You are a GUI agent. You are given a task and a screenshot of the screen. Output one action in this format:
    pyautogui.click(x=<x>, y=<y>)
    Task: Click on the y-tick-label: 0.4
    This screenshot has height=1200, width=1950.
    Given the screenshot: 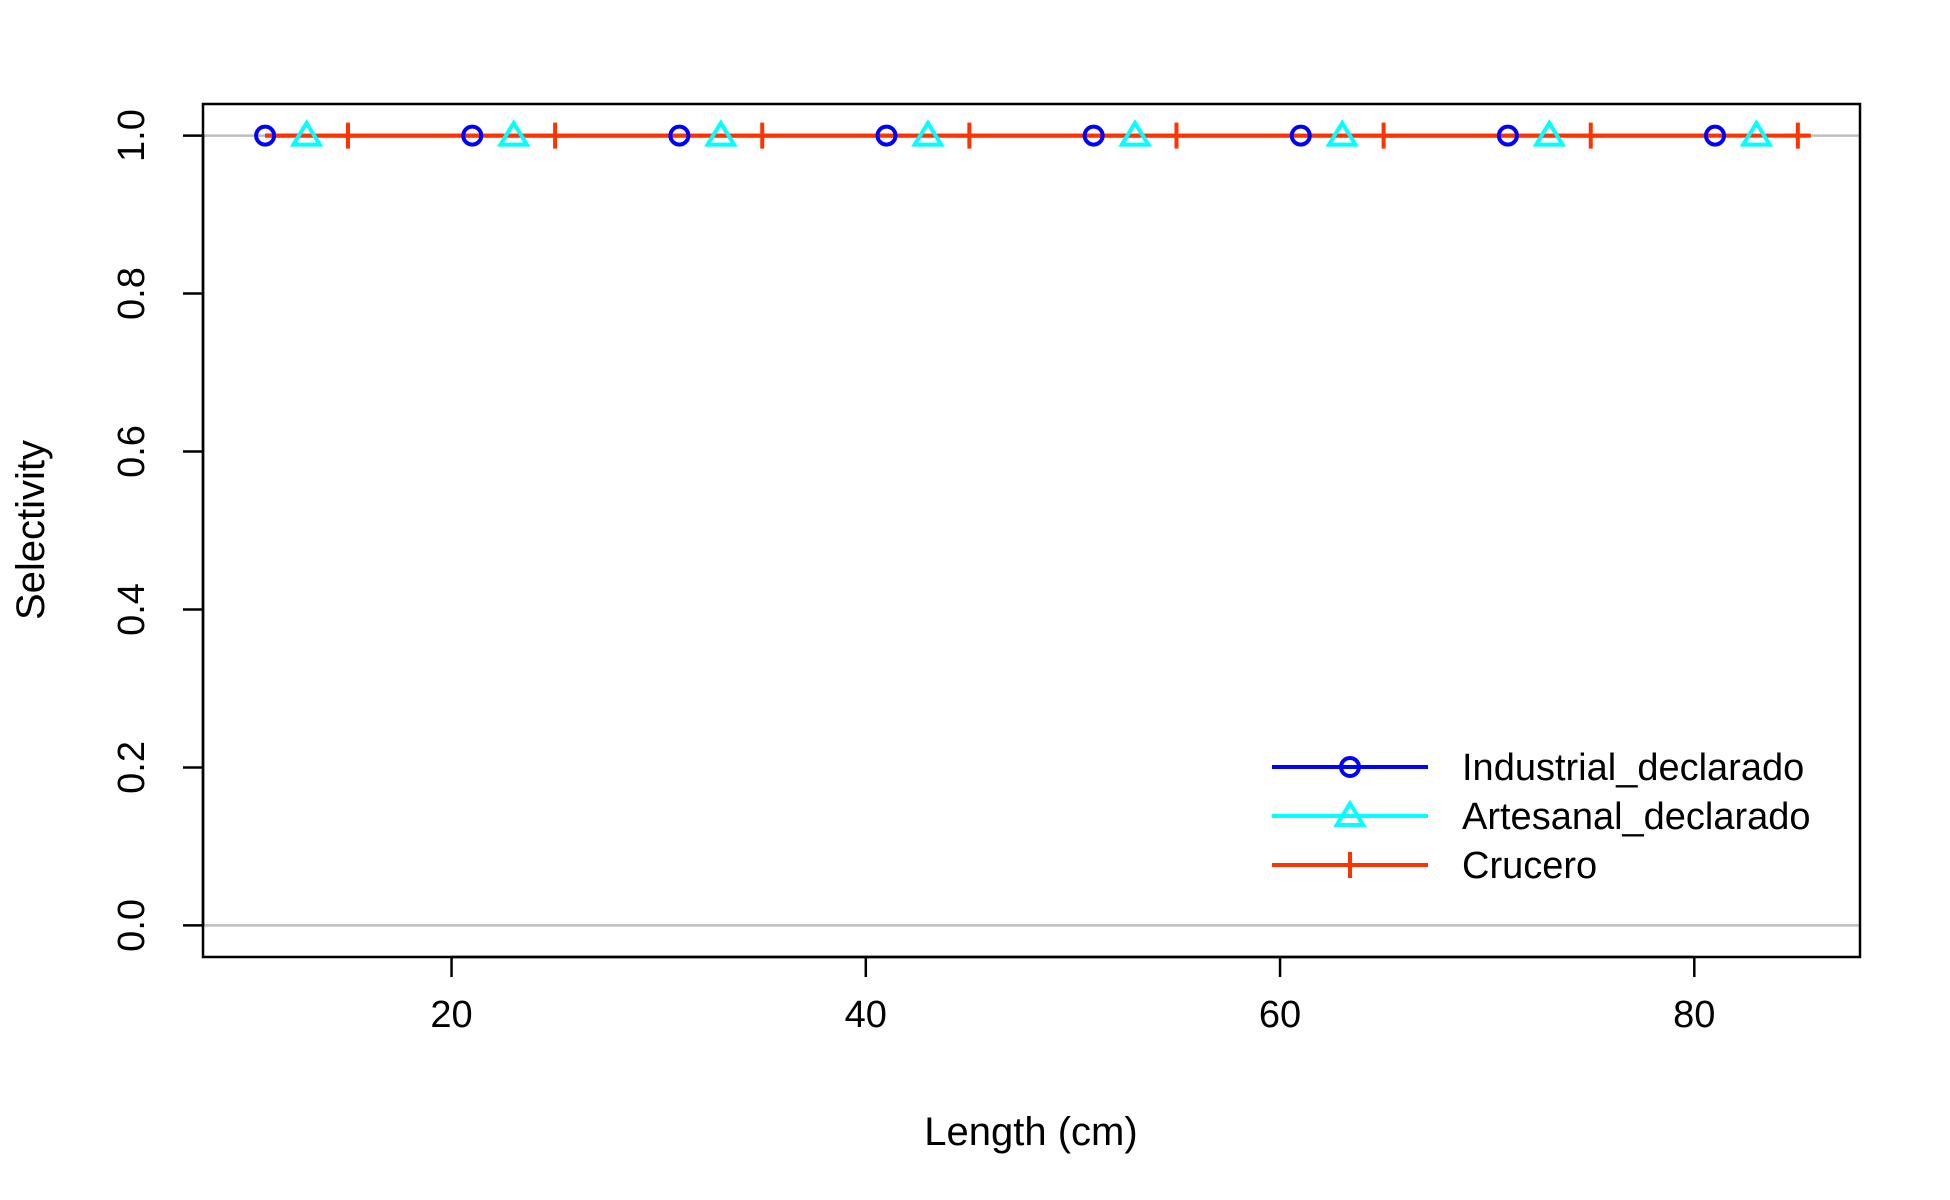 What is the action you would take?
    pyautogui.click(x=132, y=609)
    